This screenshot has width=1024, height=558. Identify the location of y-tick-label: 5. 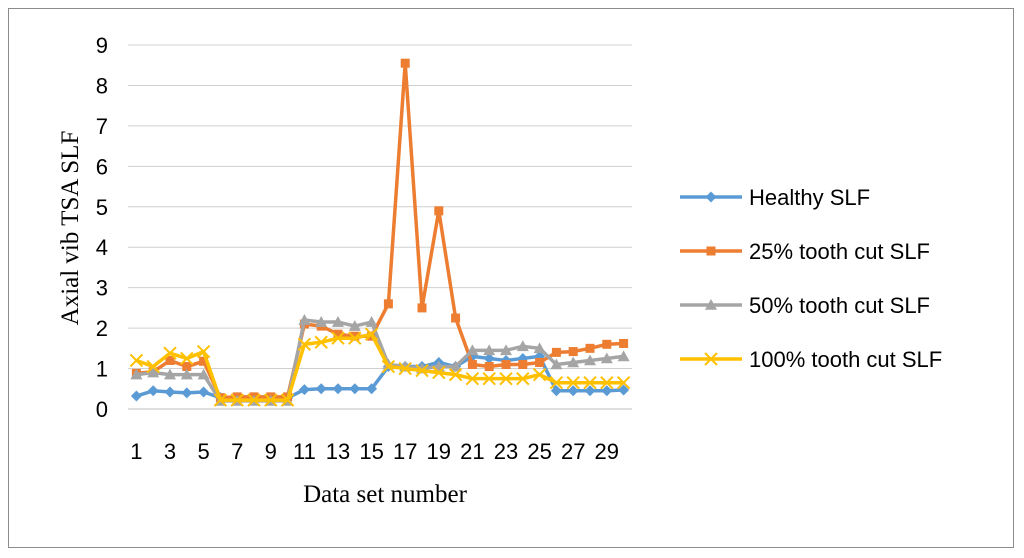
(102, 207).